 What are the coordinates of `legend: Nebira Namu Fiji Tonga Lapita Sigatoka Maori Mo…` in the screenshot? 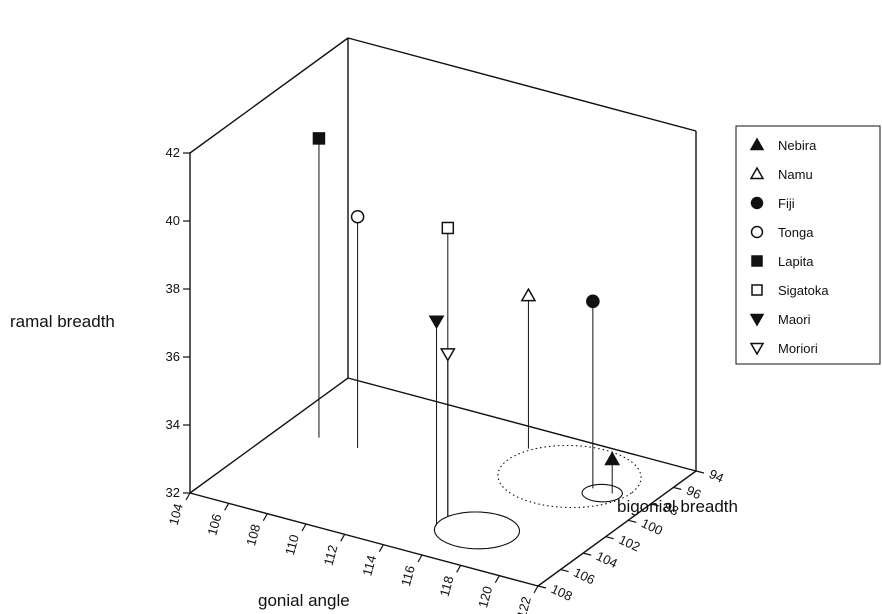 It's located at (808, 245).